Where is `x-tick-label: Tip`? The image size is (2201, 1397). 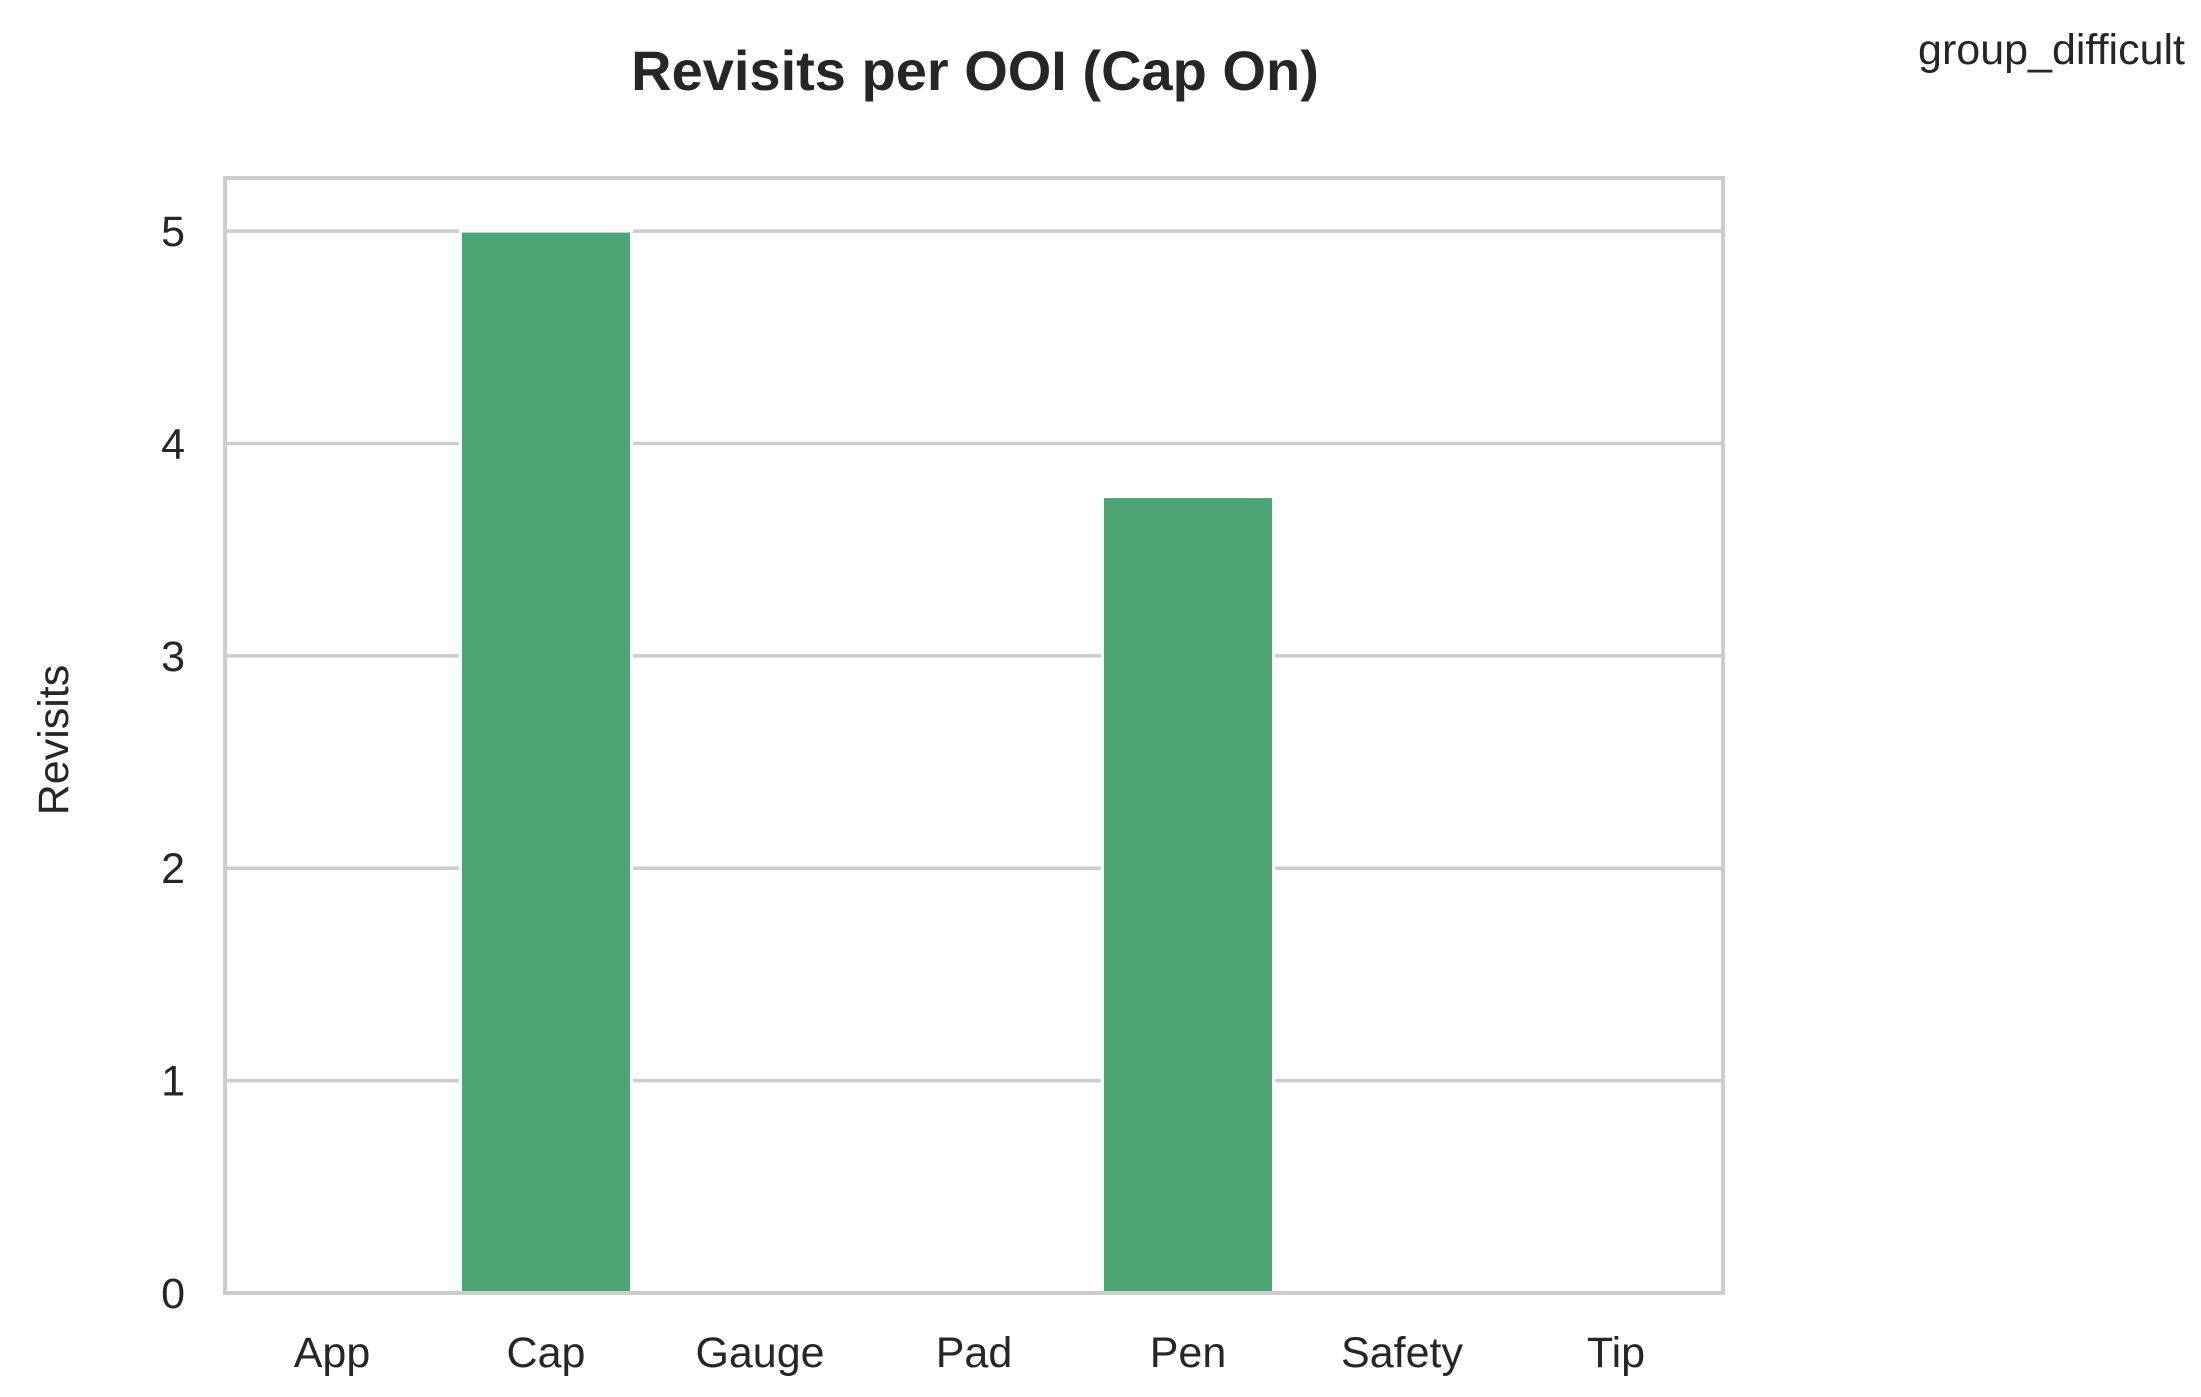 x-tick-label: Tip is located at coordinates (1616, 1353).